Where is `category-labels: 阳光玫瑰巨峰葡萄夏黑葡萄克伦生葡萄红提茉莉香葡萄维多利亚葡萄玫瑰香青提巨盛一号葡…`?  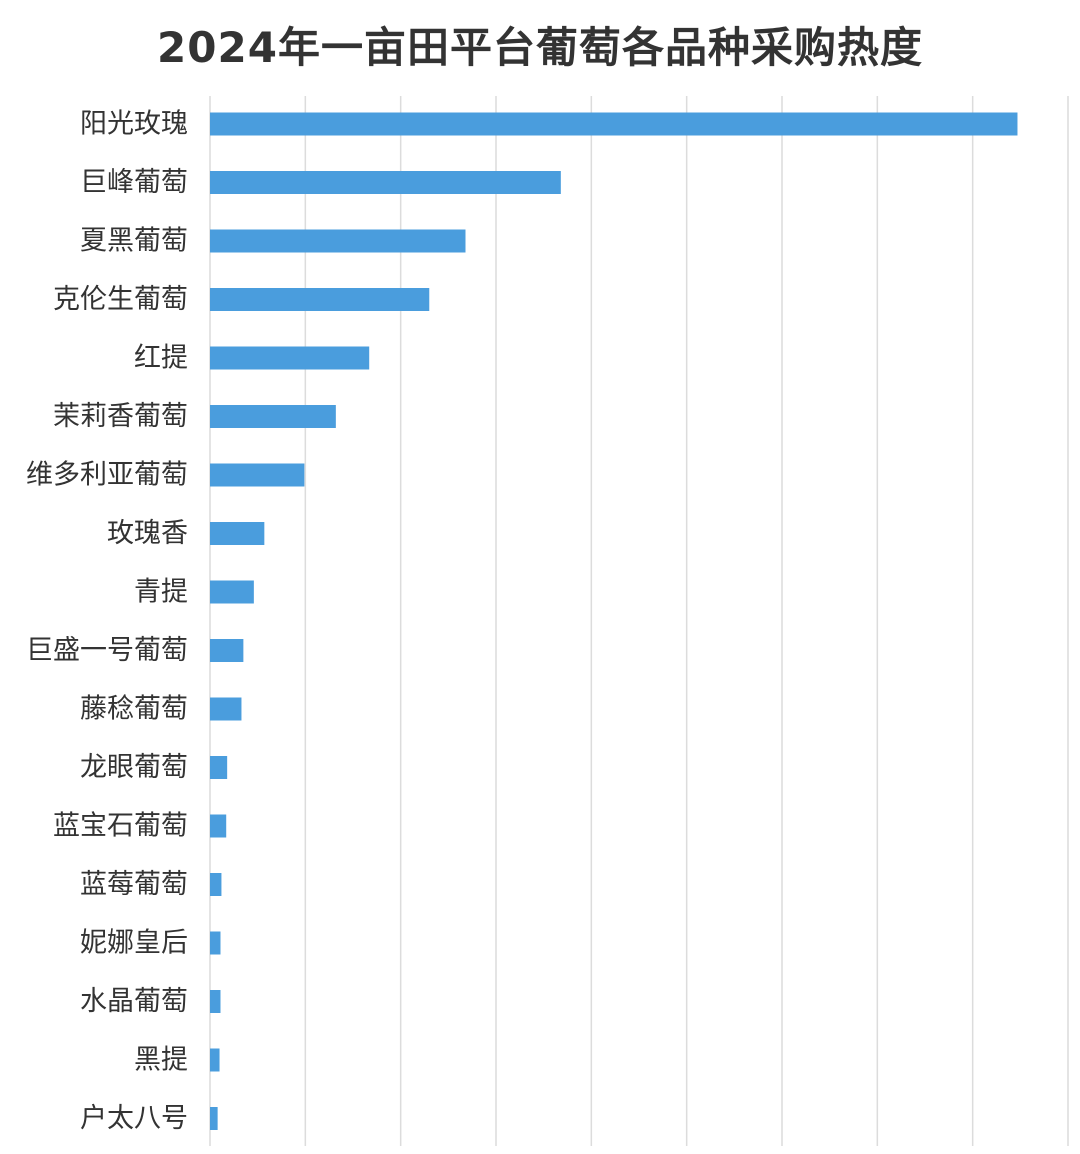 category-labels: 阳光玫瑰巨峰葡萄夏黑葡萄克伦生葡萄红提茉莉香葡萄维多利亚葡萄玫瑰香青提巨盛一号葡… is located at coordinates (107, 622).